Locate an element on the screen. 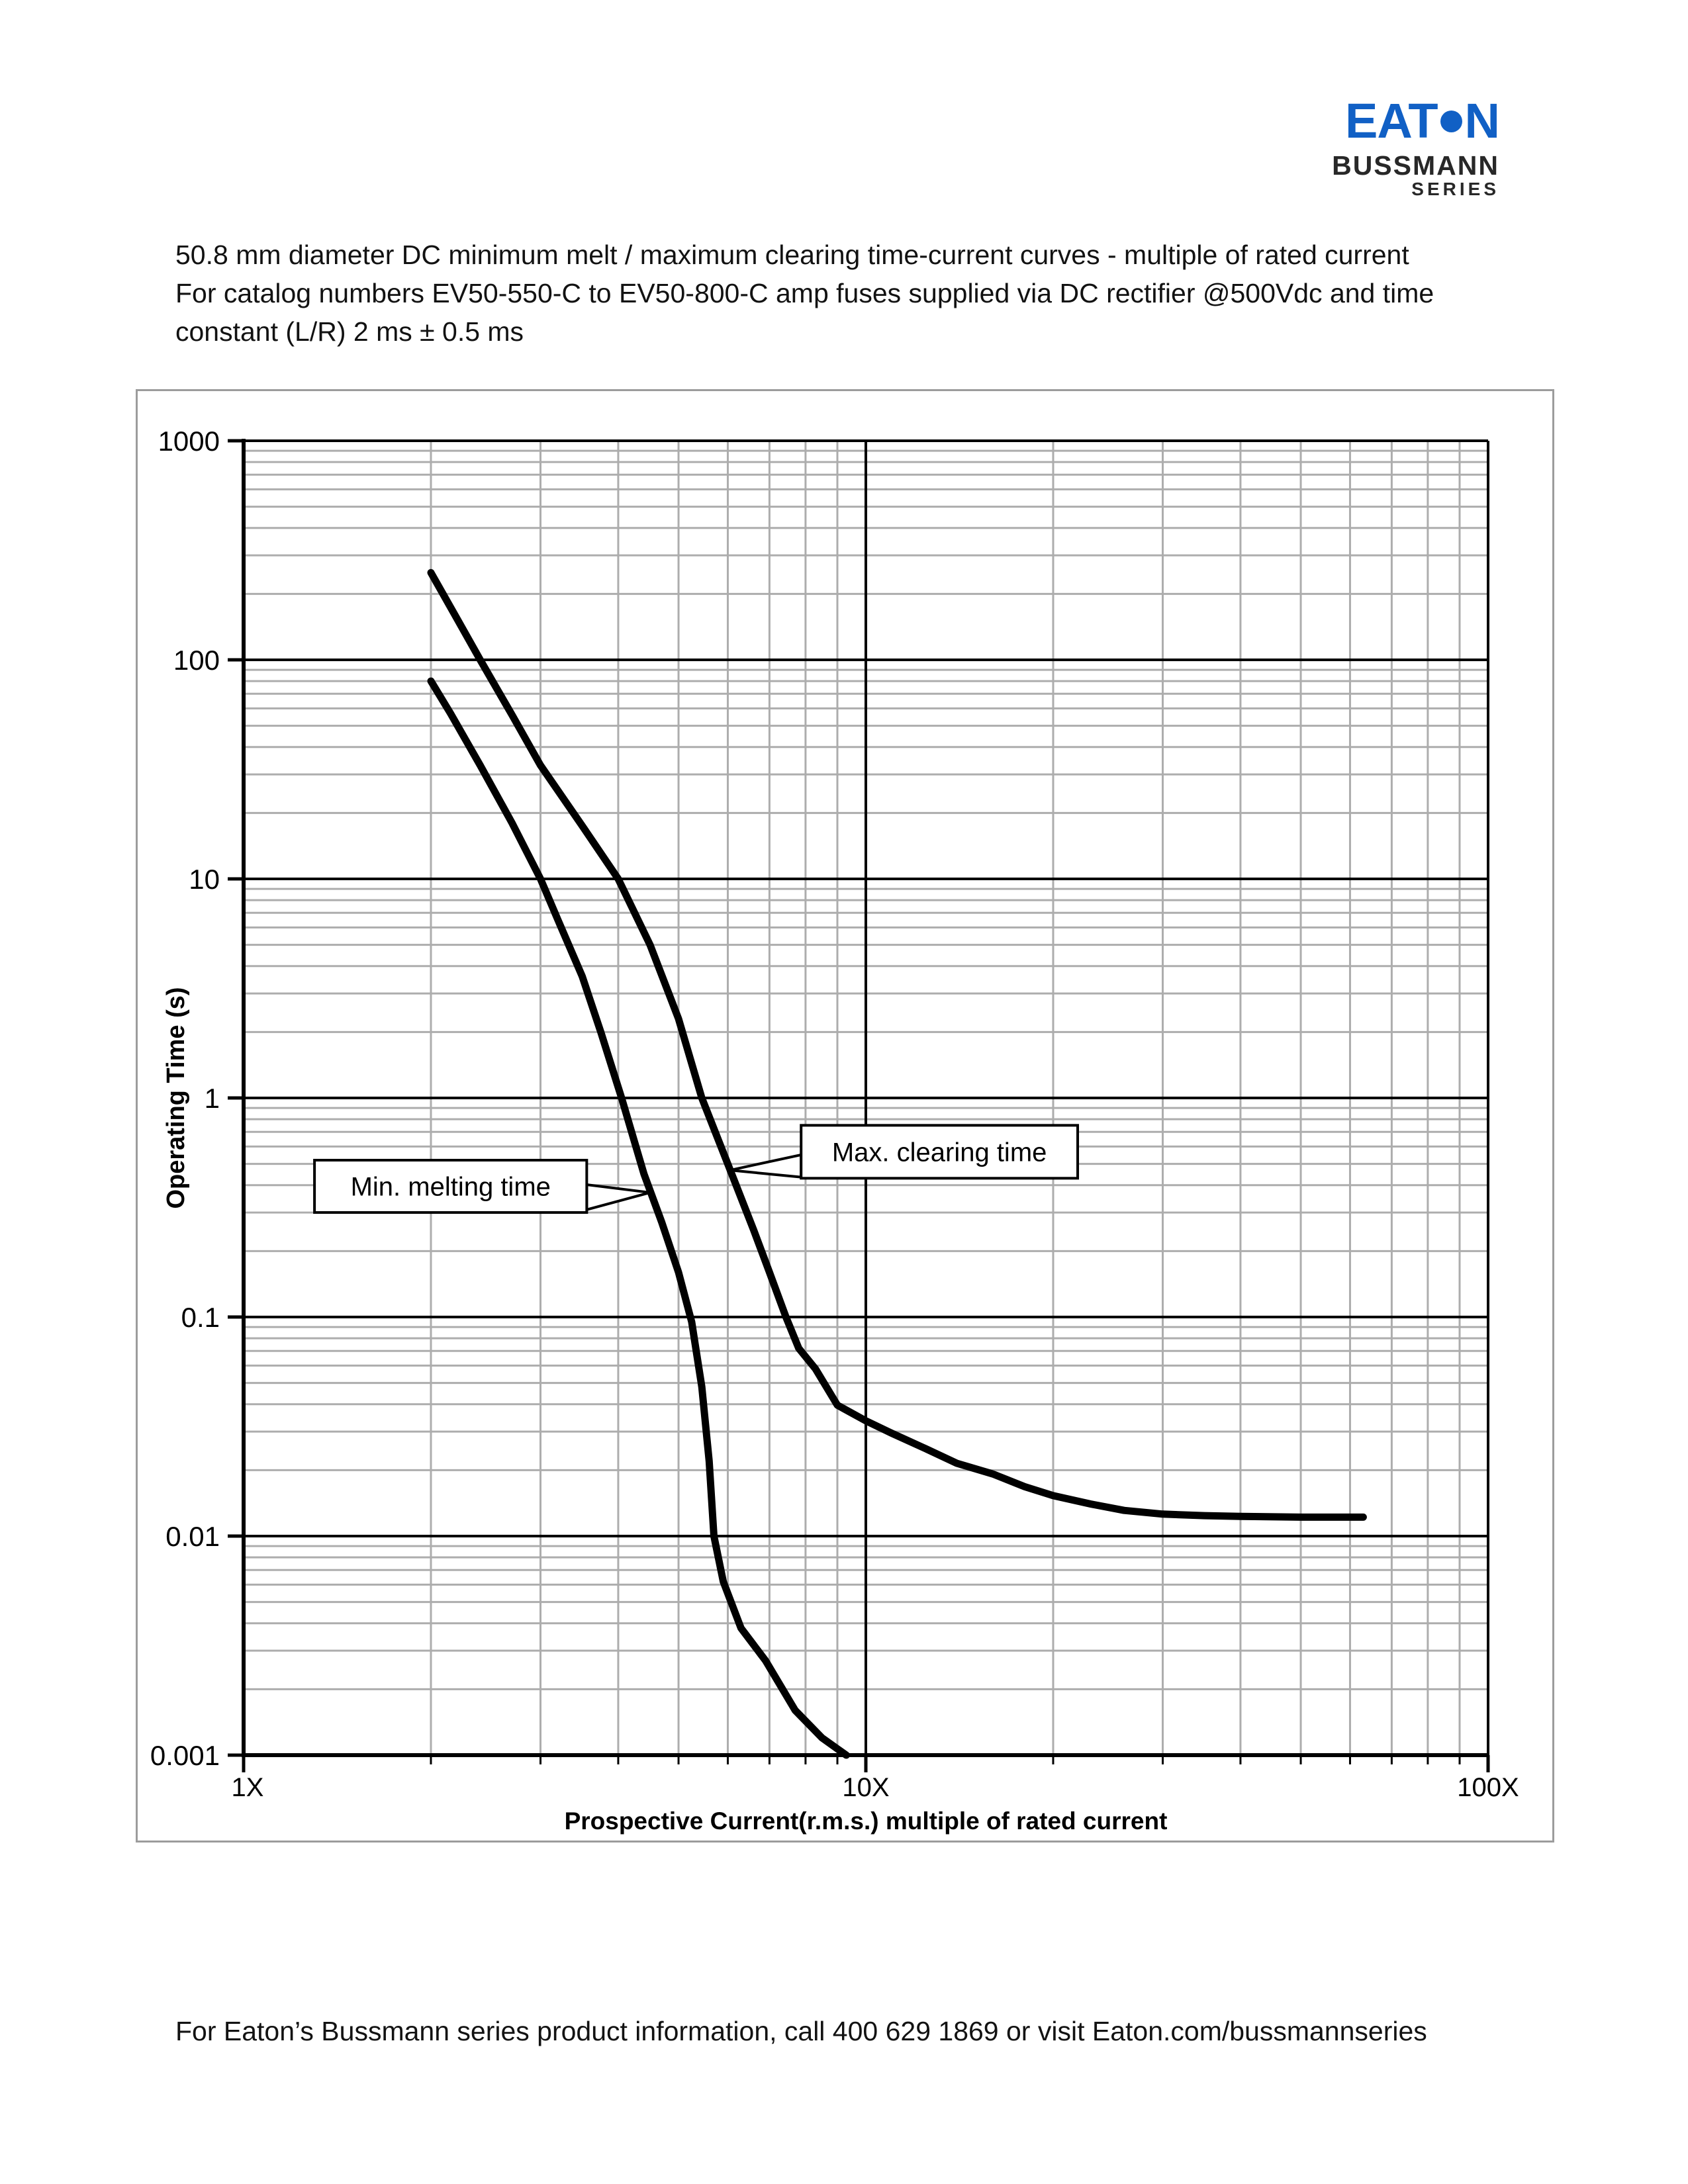 The image size is (1688, 2184). x-tick-labels: 1X 10X 100X is located at coordinates (875, 1787).